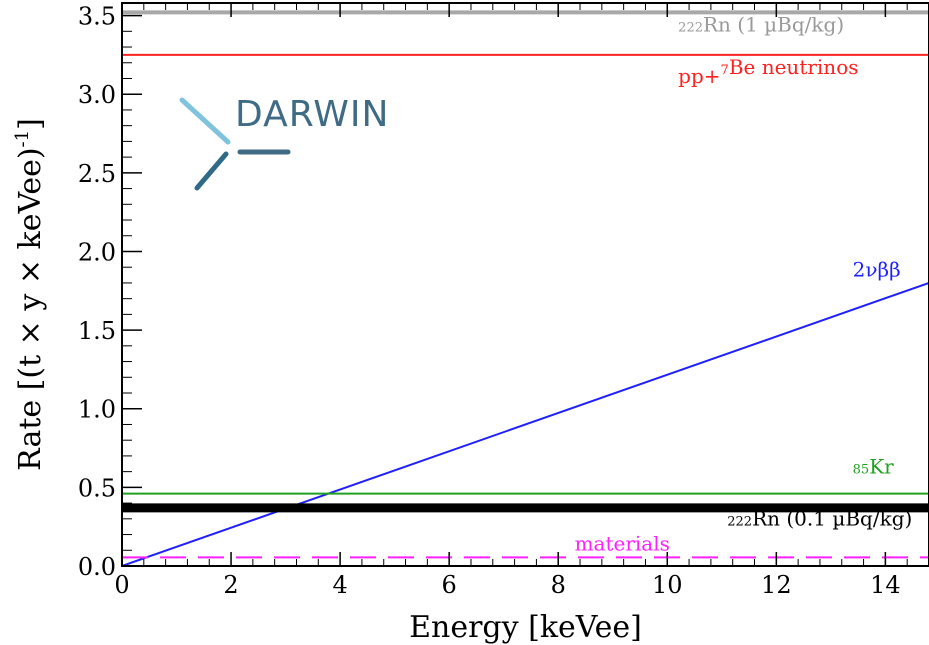 This screenshot has width=929, height=645. What do you see at coordinates (97, 17) in the screenshot?
I see `y-tick-label: 3.5` at bounding box center [97, 17].